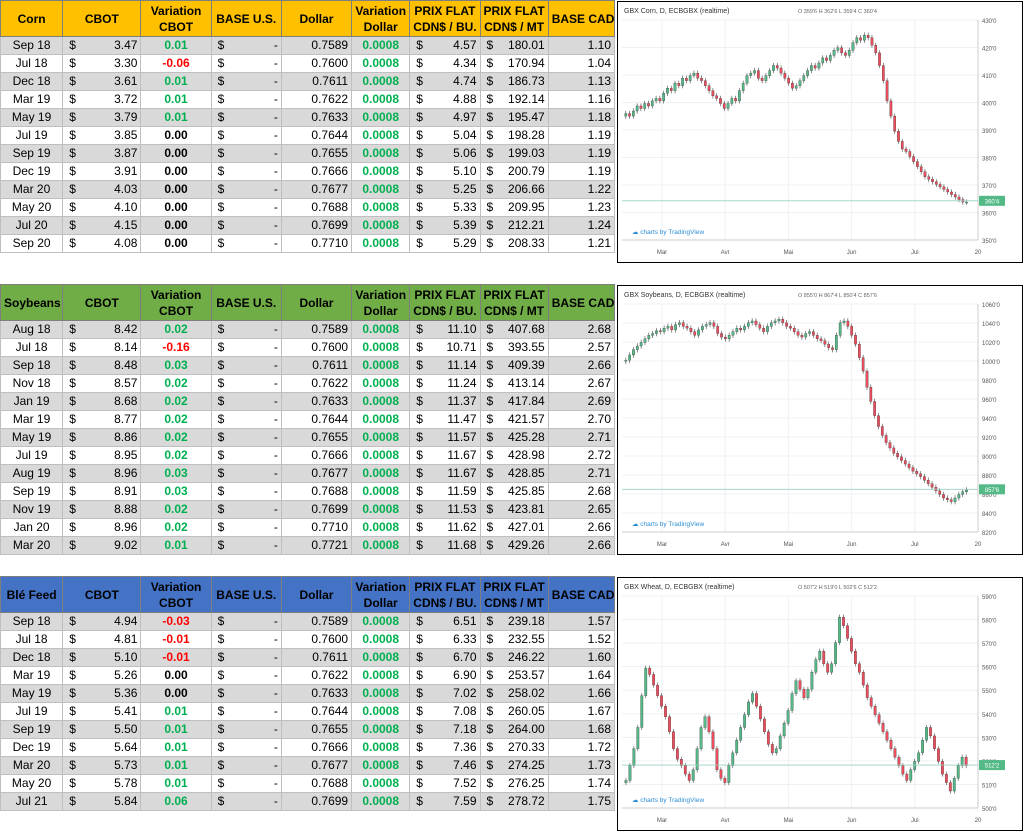 The width and height of the screenshot is (1024, 833). I want to click on dollar-value: 0.7644, so click(316, 419).